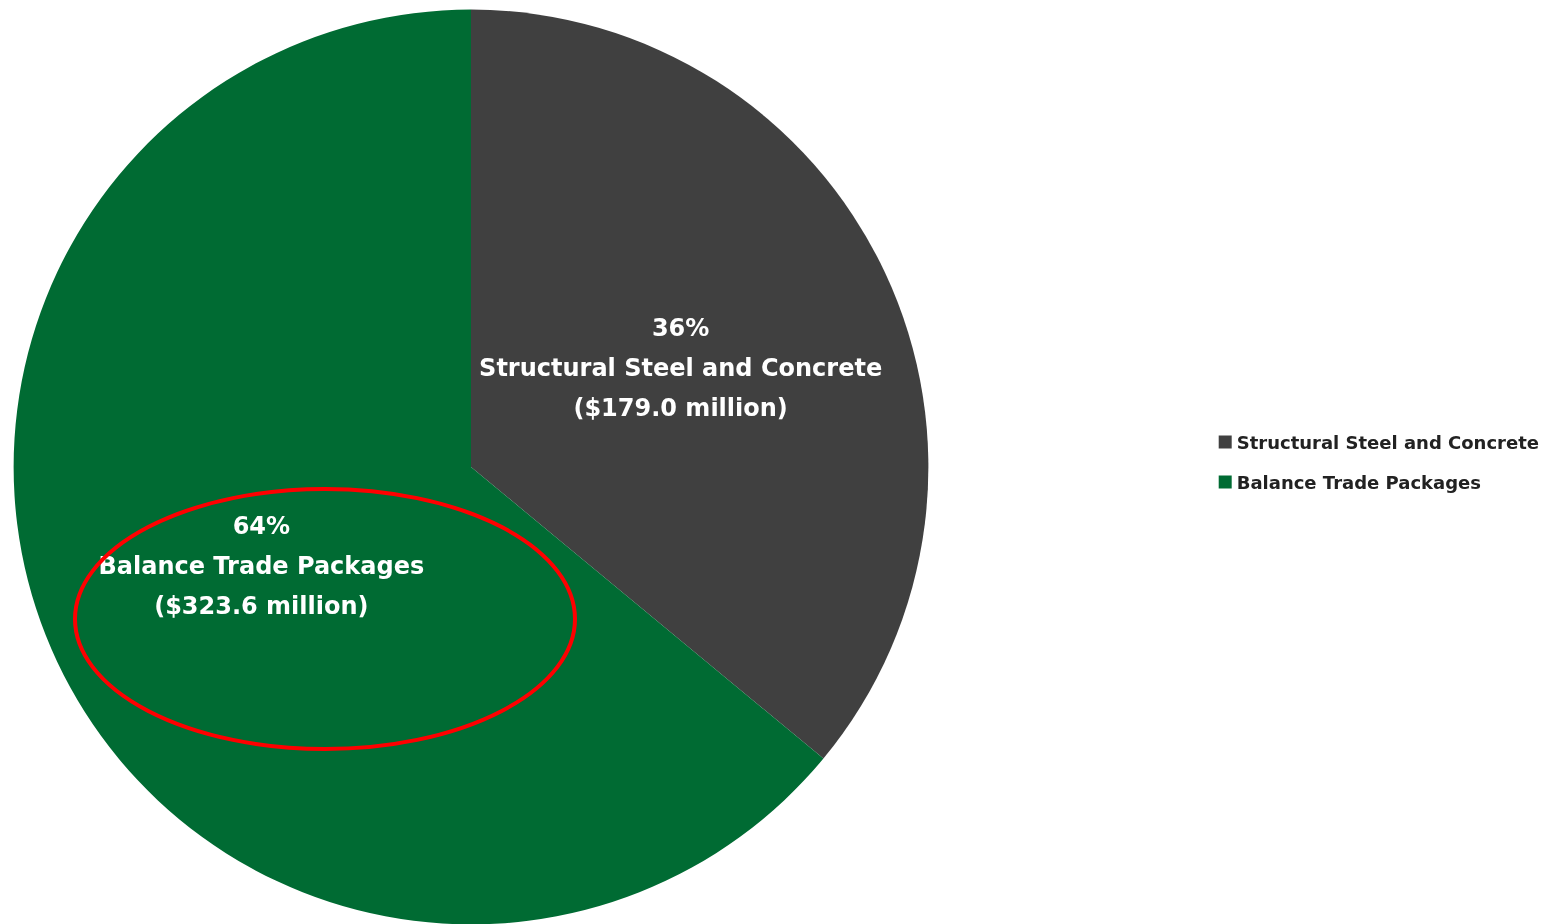  Describe the element at coordinates (261, 565) in the screenshot. I see `data-label: 64% Balance Trade Packages ($323.6 million)` at that location.